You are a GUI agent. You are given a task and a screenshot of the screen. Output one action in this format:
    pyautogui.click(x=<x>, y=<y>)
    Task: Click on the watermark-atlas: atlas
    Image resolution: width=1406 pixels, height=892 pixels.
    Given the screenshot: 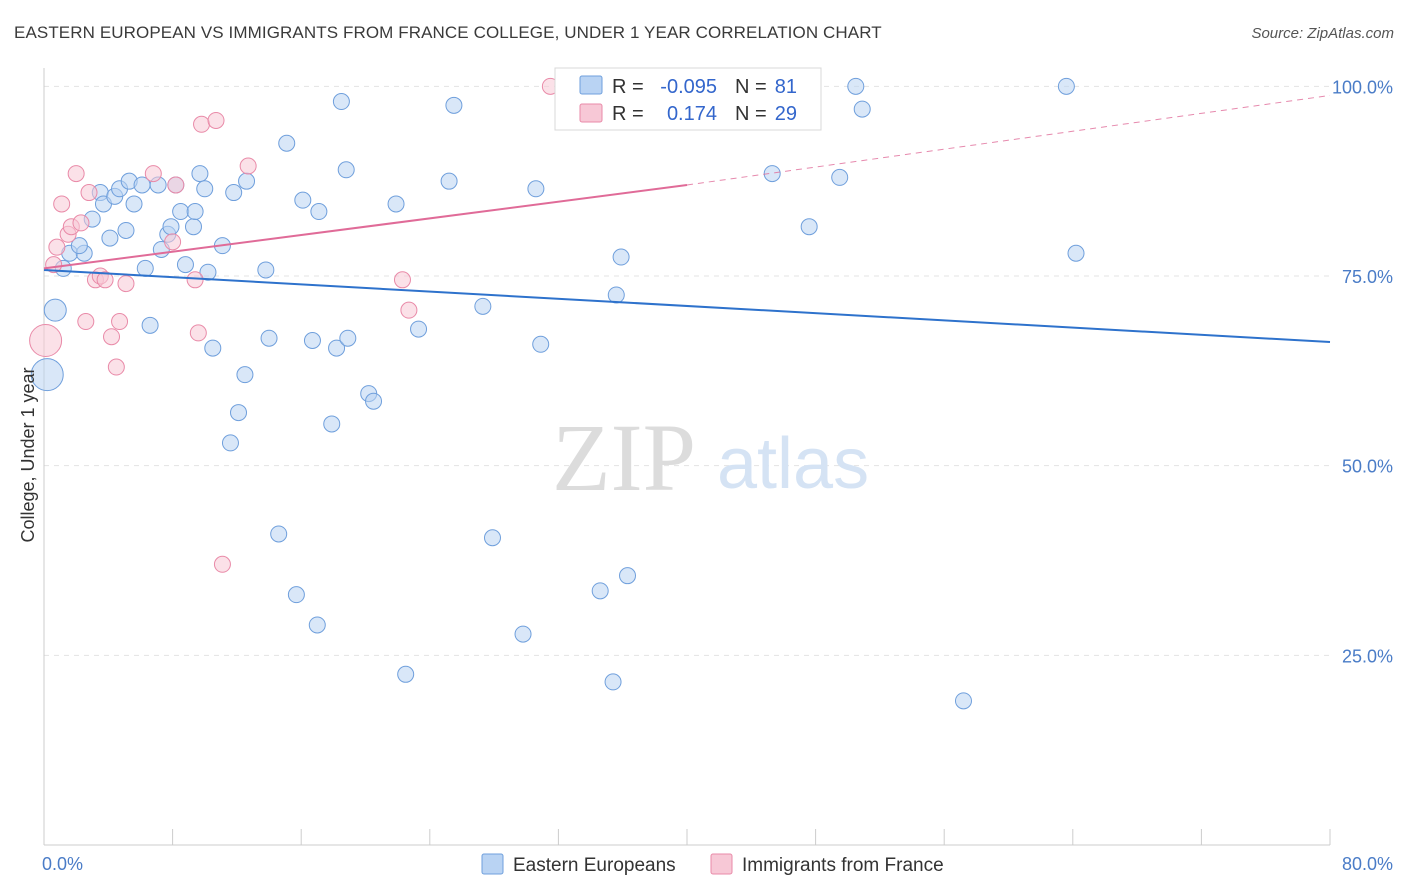 What is the action you would take?
    pyautogui.click(x=793, y=464)
    